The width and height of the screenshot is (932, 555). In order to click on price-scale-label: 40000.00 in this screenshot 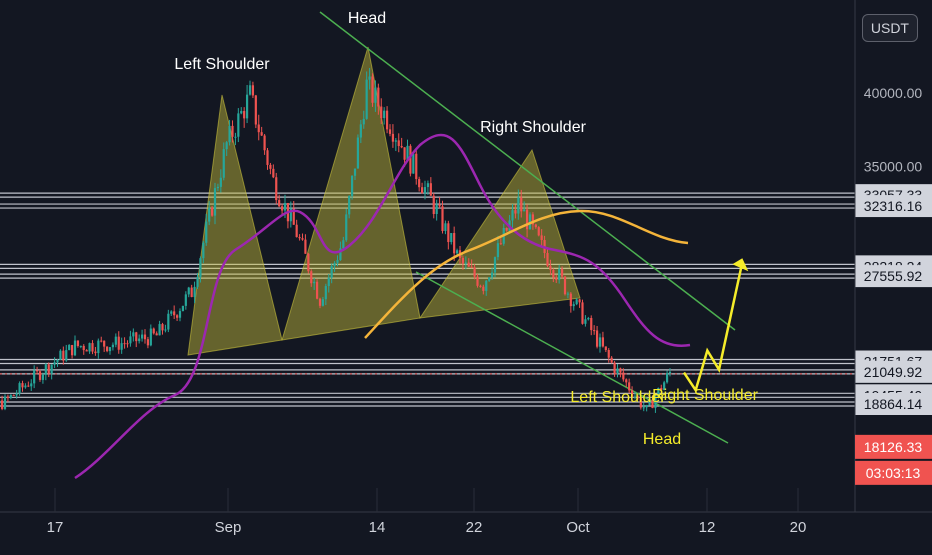, I will do `click(893, 93)`.